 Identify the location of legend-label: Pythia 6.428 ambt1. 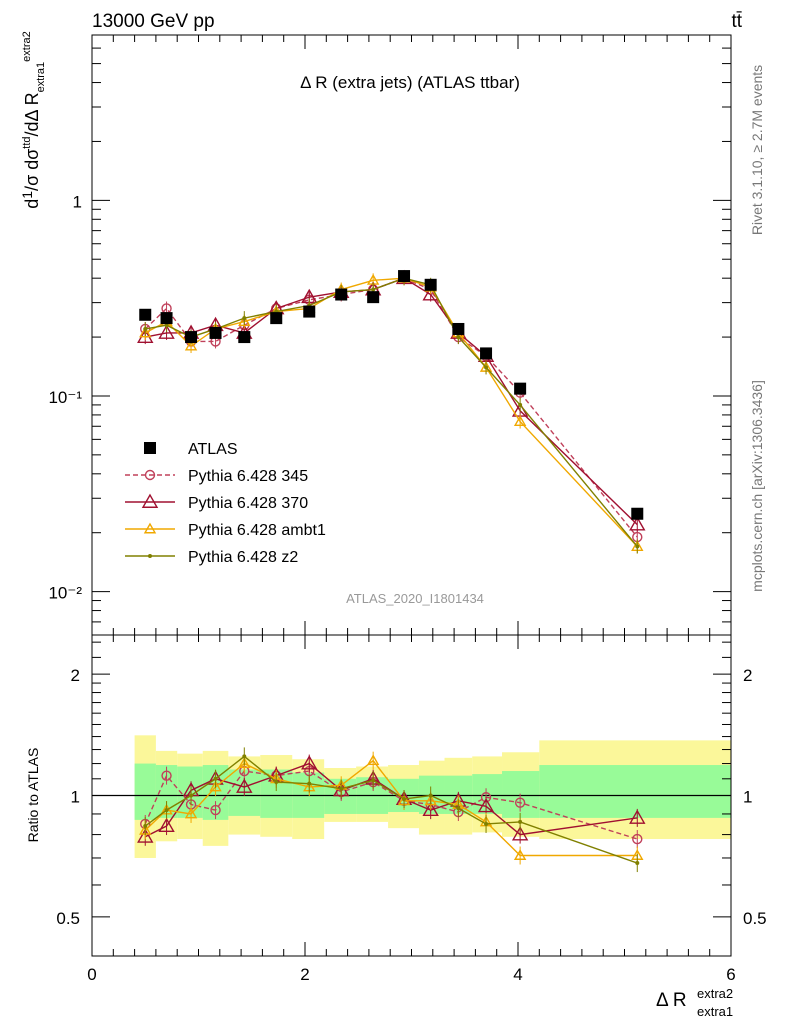
(257, 530).